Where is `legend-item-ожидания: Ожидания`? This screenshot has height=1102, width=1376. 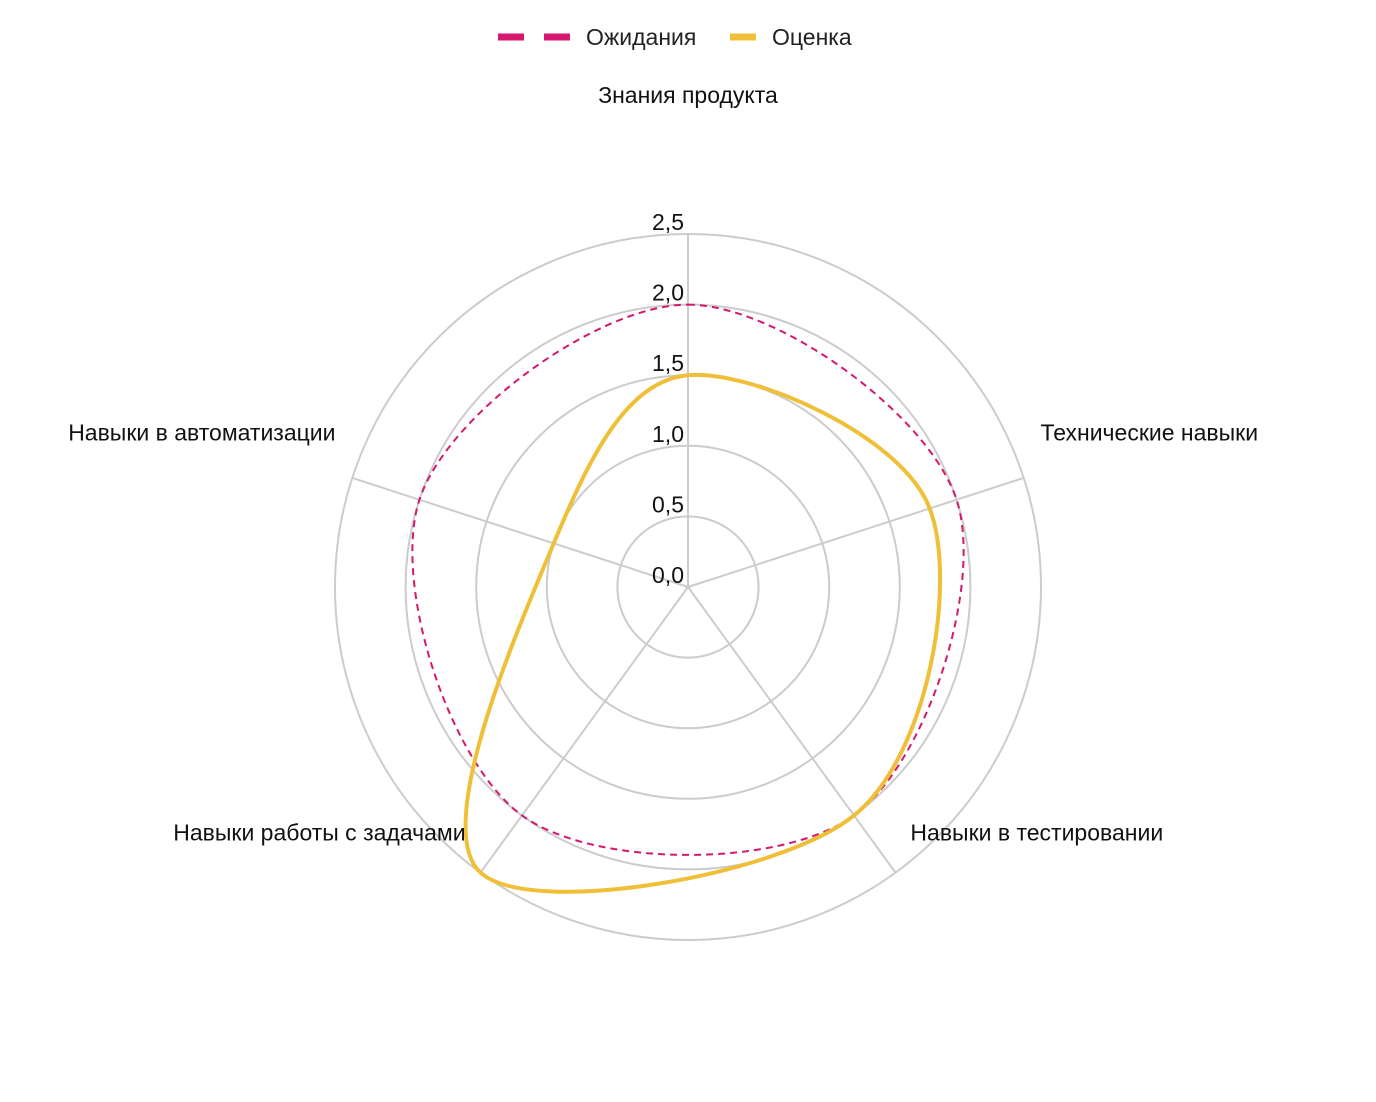 legend-item-ожидания: Ожидания is located at coordinates (597, 37).